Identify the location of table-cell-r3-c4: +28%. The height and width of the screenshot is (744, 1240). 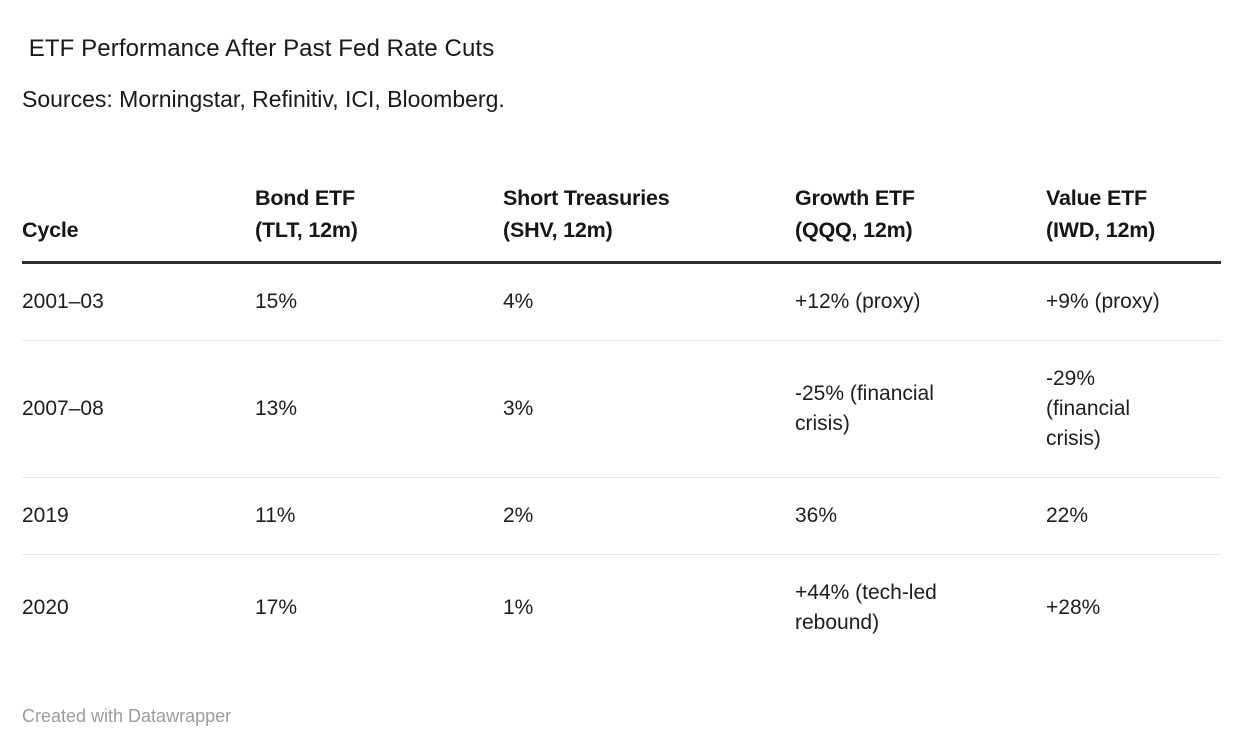
(1073, 607).